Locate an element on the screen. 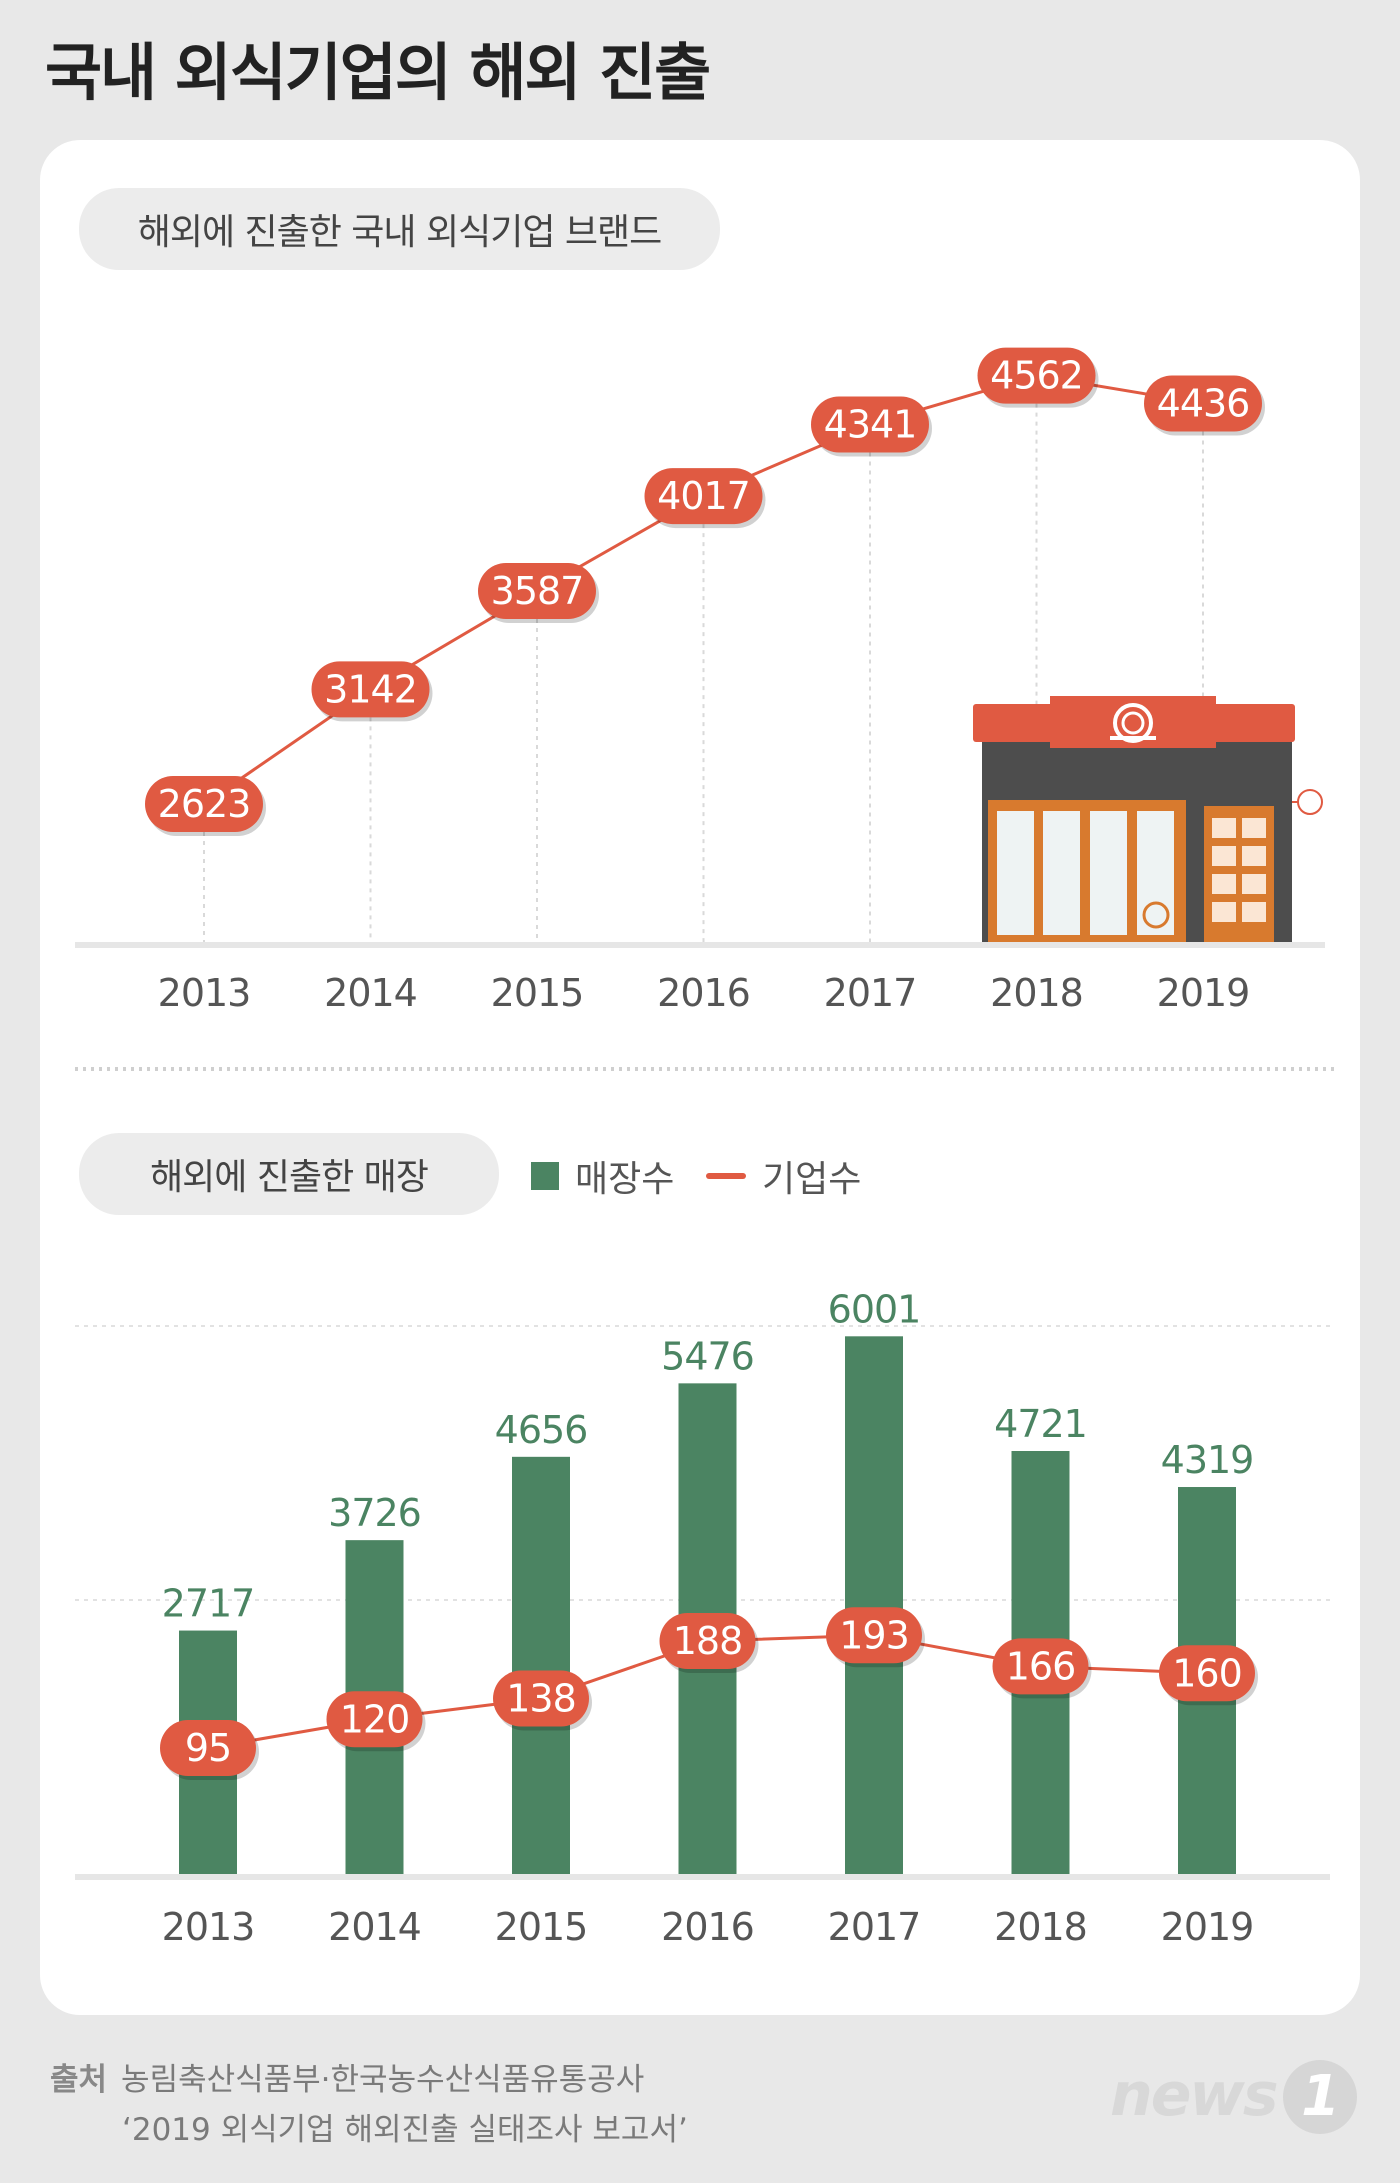 The width and height of the screenshot is (1400, 2183). bar-value-label: 2717 is located at coordinates (208, 1604).